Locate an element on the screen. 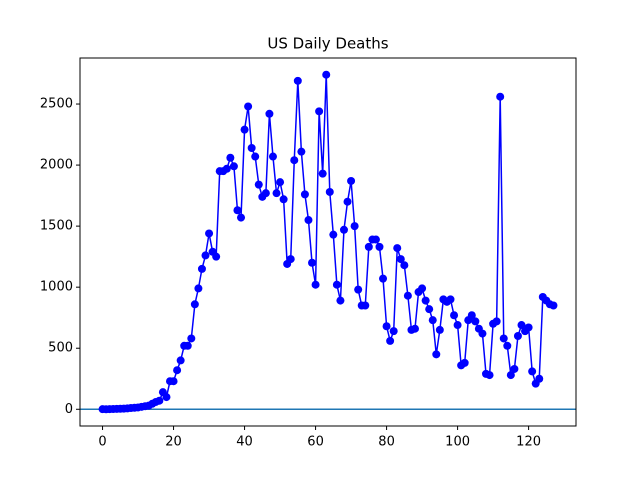 Image resolution: width=640 pixels, height=480 pixels. x-tick-label: 120 is located at coordinates (528, 442).